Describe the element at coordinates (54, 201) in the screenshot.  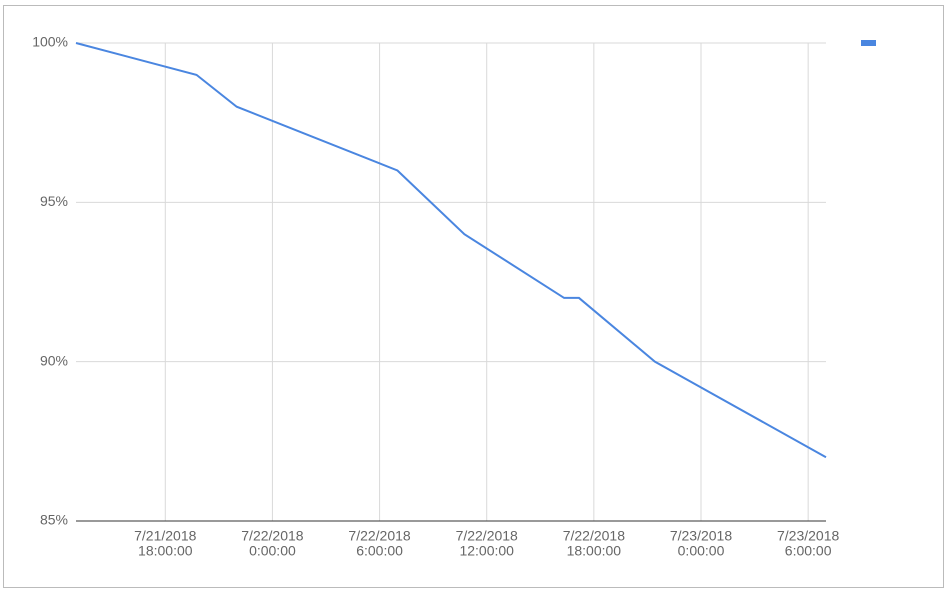
I see `y-tick-label: 95%` at that location.